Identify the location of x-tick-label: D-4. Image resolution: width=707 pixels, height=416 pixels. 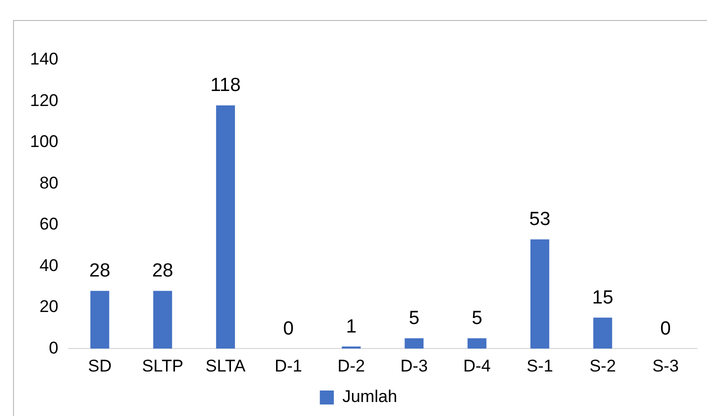
(477, 366).